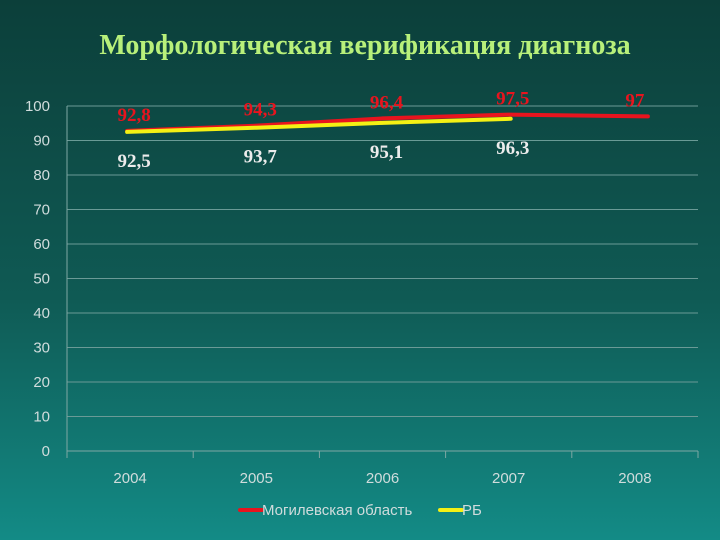 Image resolution: width=720 pixels, height=540 pixels. Describe the element at coordinates (512, 148) in the screenshot. I see `data-label-1-3: 96,3` at that location.